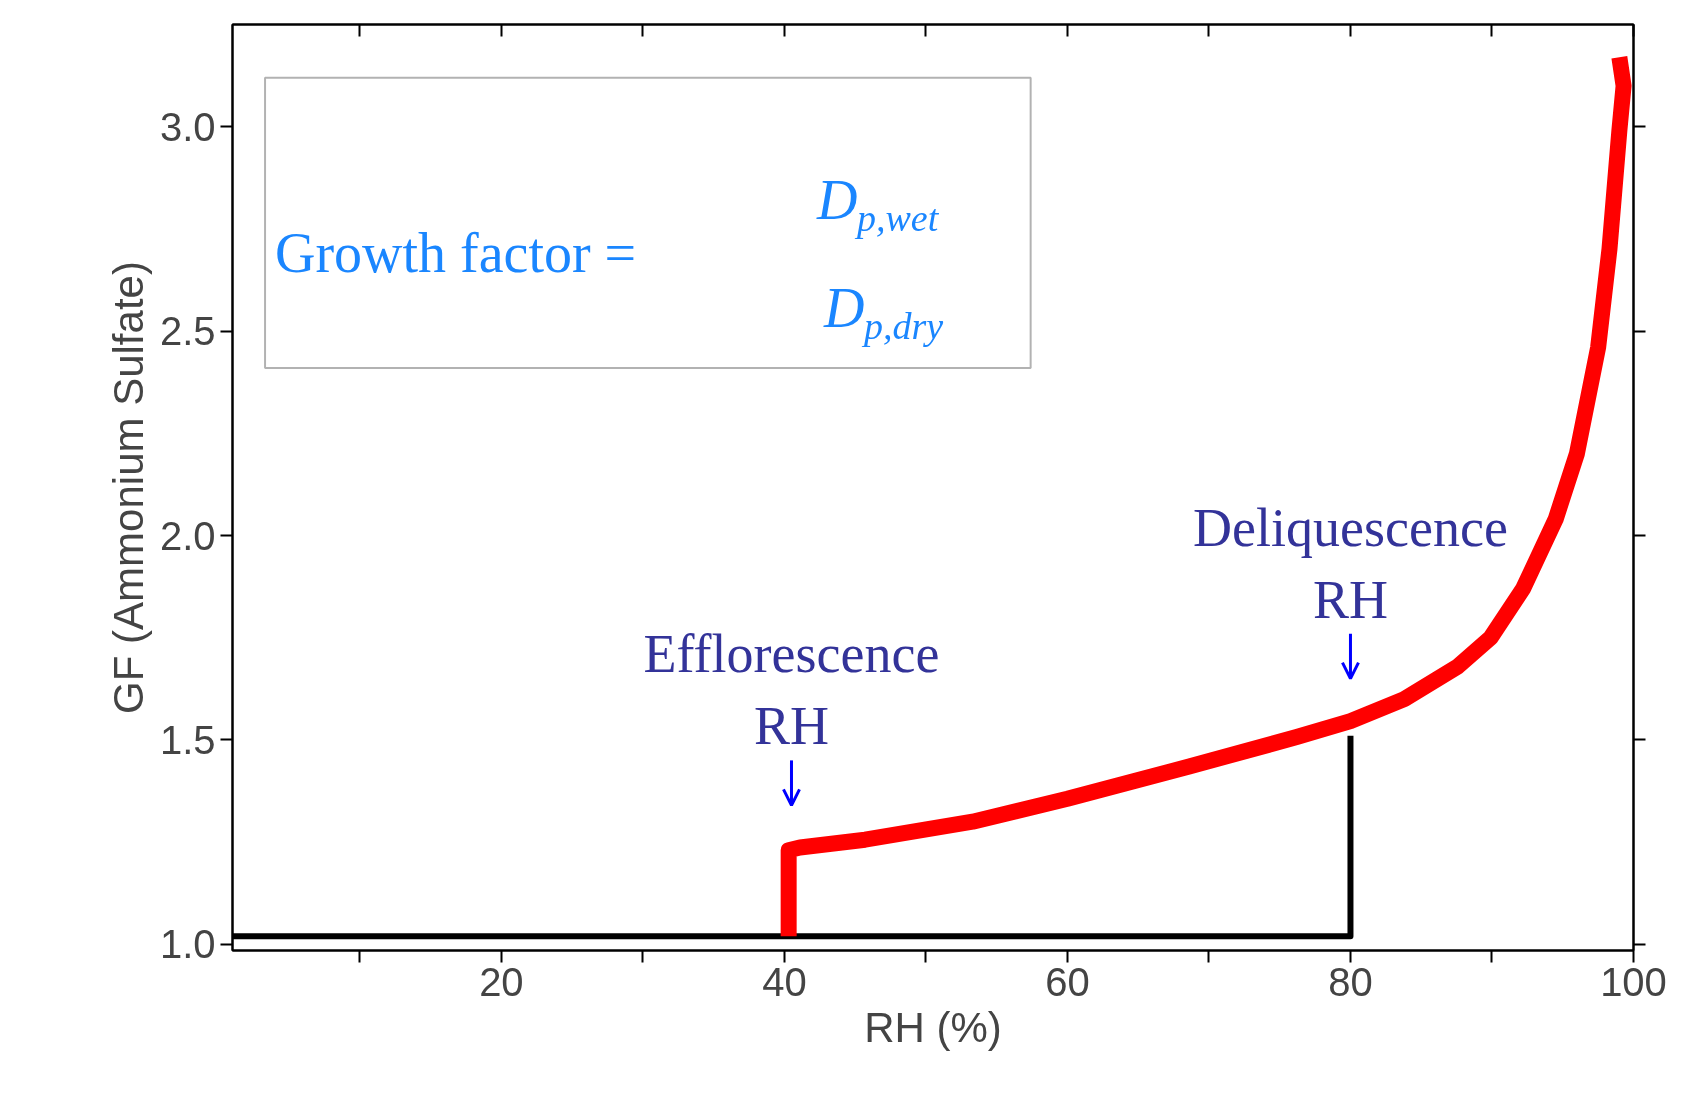 The width and height of the screenshot is (1693, 1114). What do you see at coordinates (187, 535) in the screenshot?
I see `y-tick-label: 2.0` at bounding box center [187, 535].